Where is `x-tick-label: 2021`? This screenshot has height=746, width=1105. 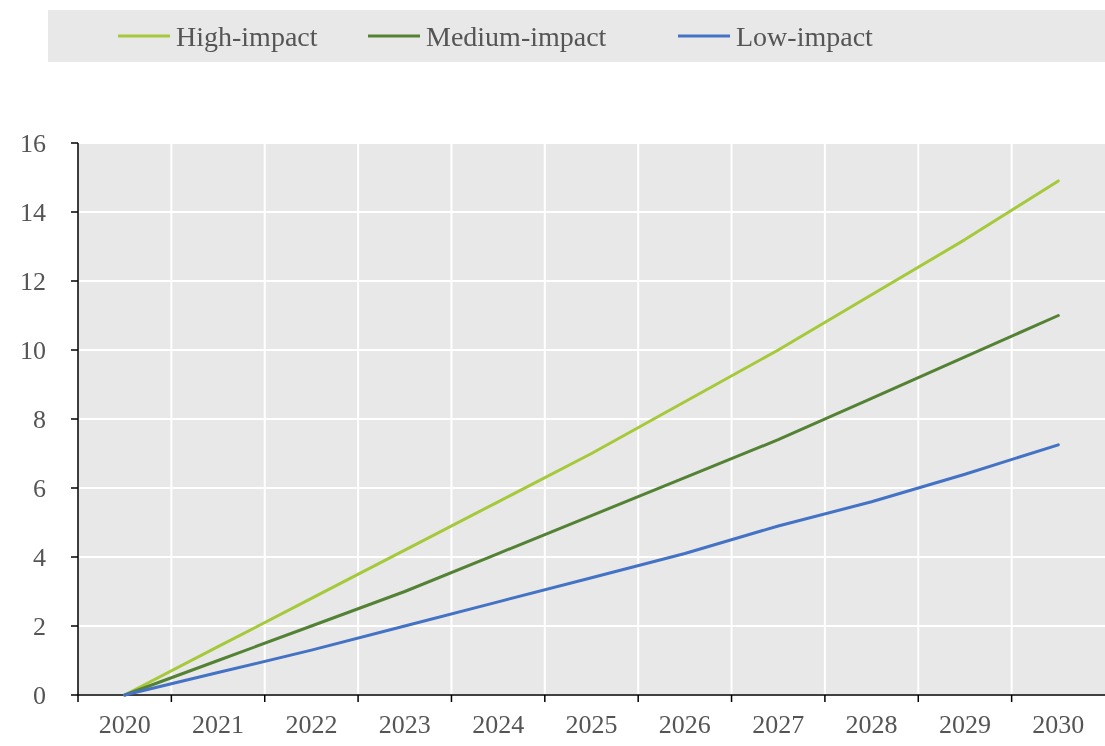
x-tick-label: 2021 is located at coordinates (218, 724).